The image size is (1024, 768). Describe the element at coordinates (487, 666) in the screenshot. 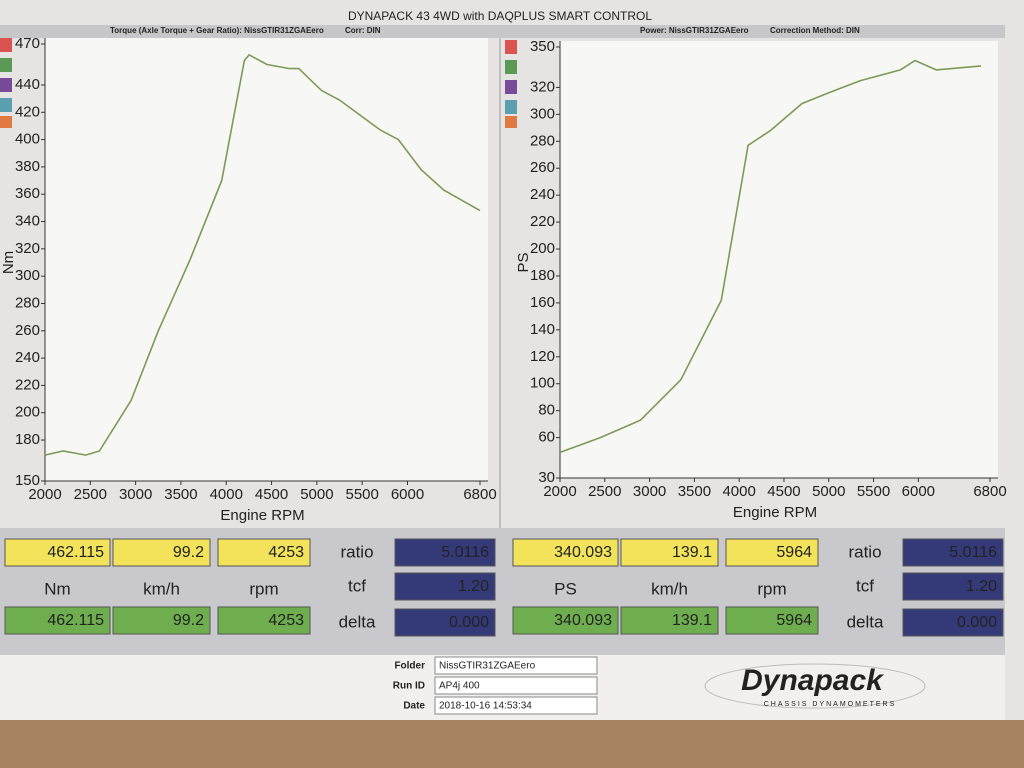

I see `footer-value: NissGTIR31ZGAEero` at that location.